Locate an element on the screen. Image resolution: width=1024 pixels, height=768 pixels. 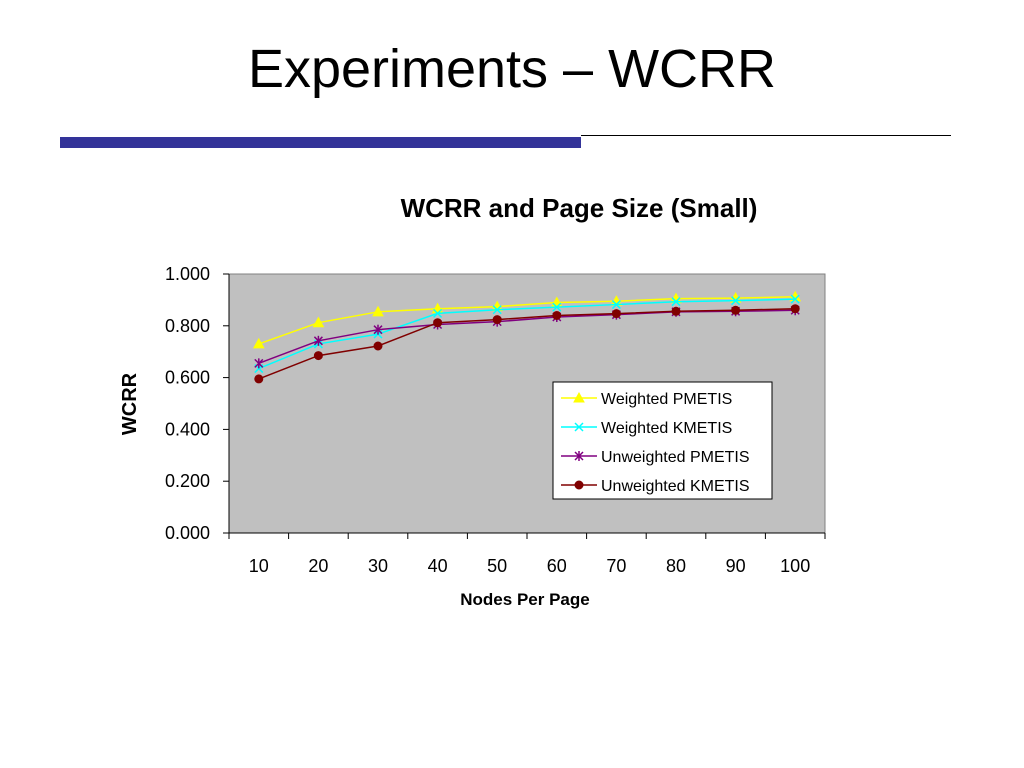
x-tick-label: 20 is located at coordinates (318, 566).